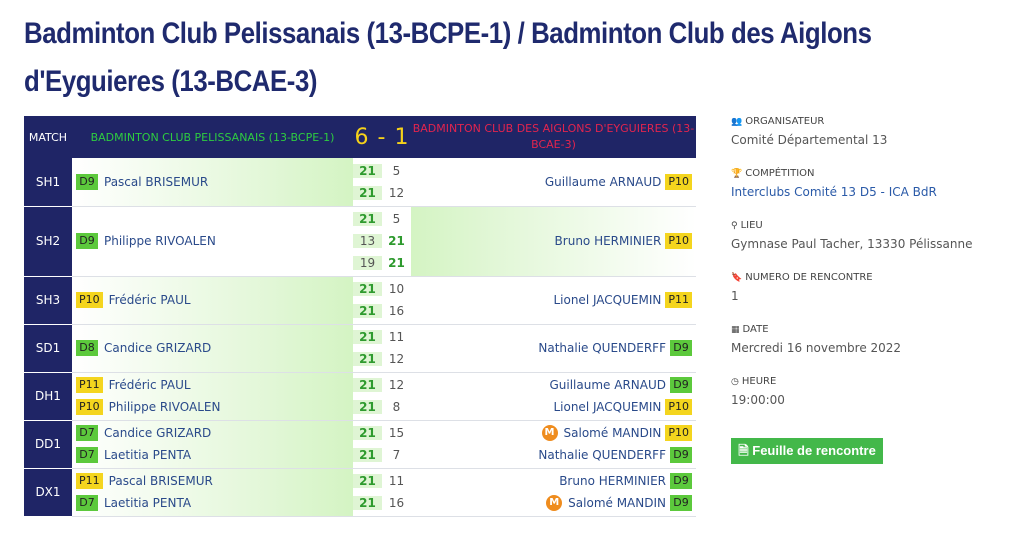 The width and height of the screenshot is (1024, 544). What do you see at coordinates (367, 263) in the screenshot?
I see `home-set-score: 19` at bounding box center [367, 263].